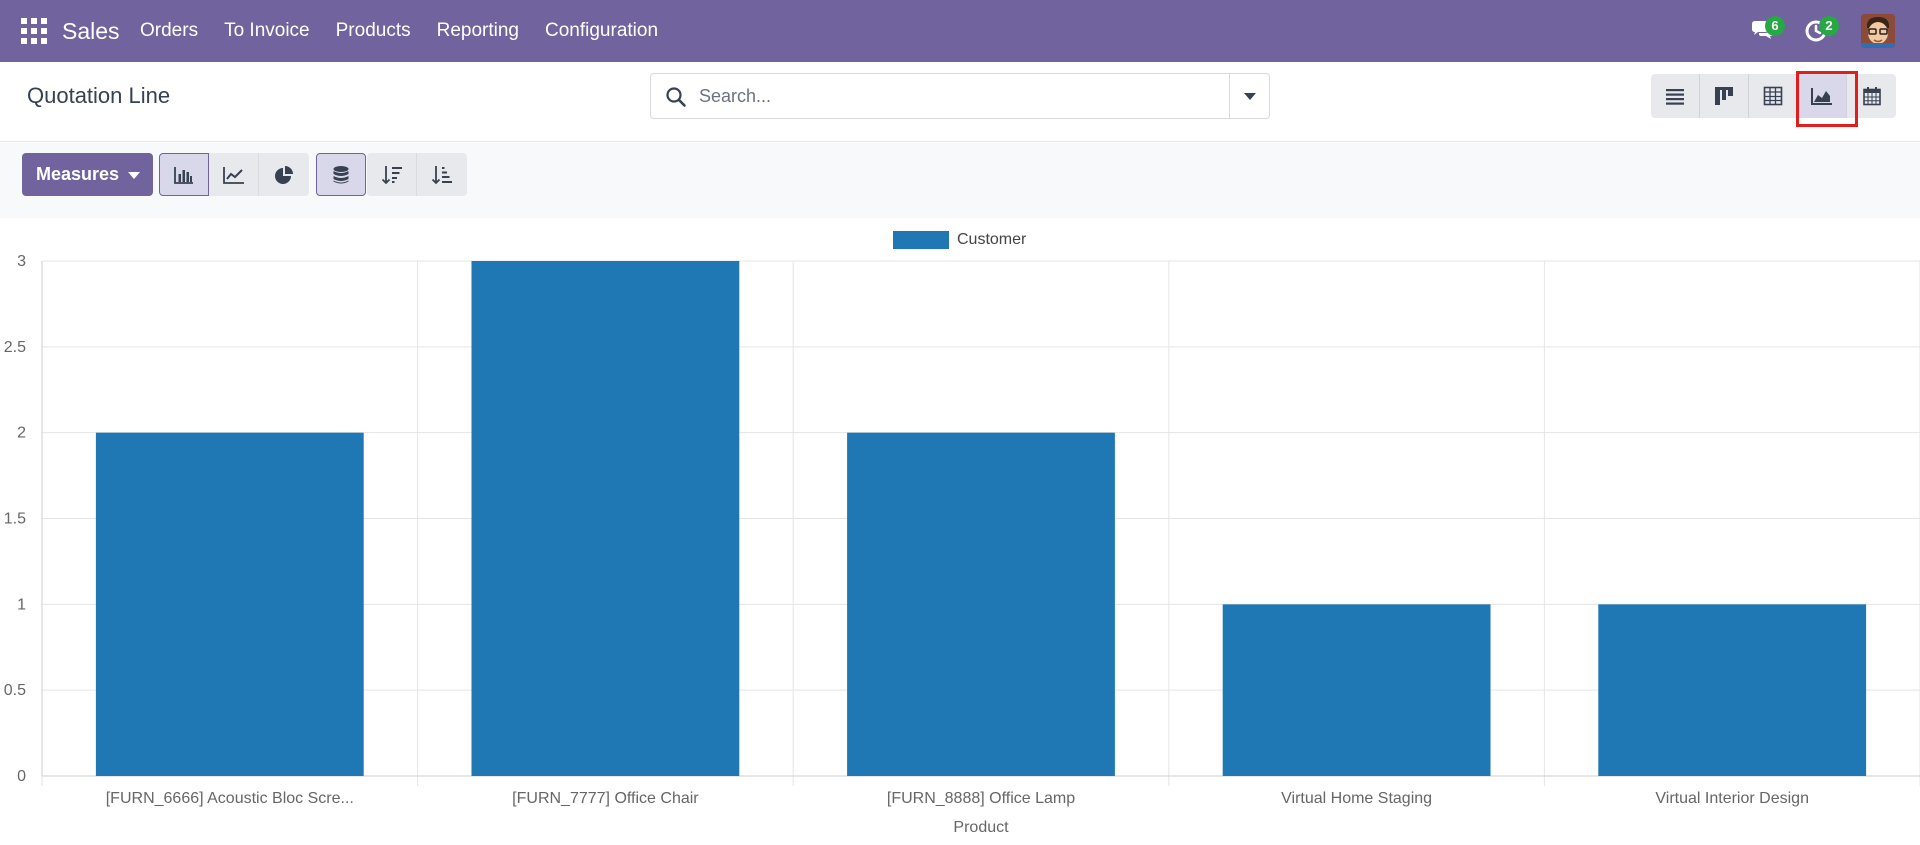  I want to click on pivot-view-button, so click(1773, 96).